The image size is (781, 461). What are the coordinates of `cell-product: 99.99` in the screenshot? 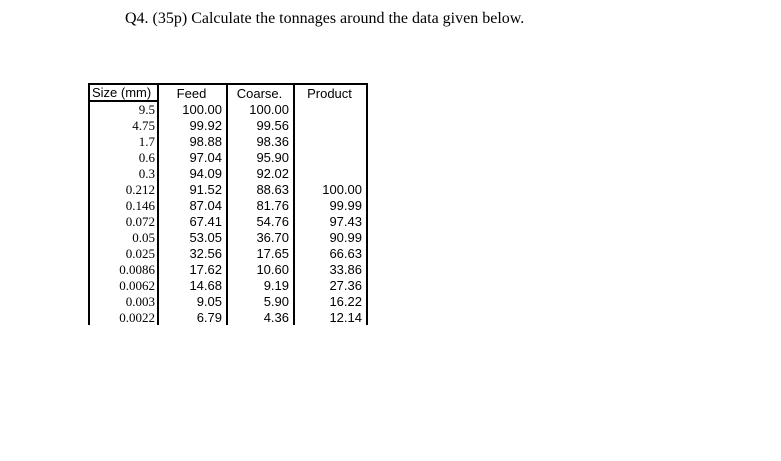 It's located at (330, 205).